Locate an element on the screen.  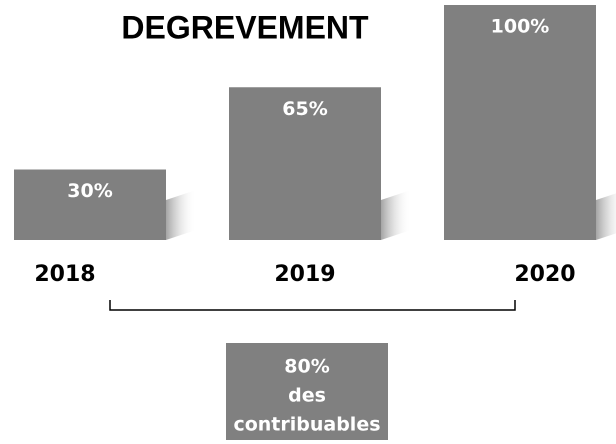
value-label: 65% is located at coordinates (304, 109).